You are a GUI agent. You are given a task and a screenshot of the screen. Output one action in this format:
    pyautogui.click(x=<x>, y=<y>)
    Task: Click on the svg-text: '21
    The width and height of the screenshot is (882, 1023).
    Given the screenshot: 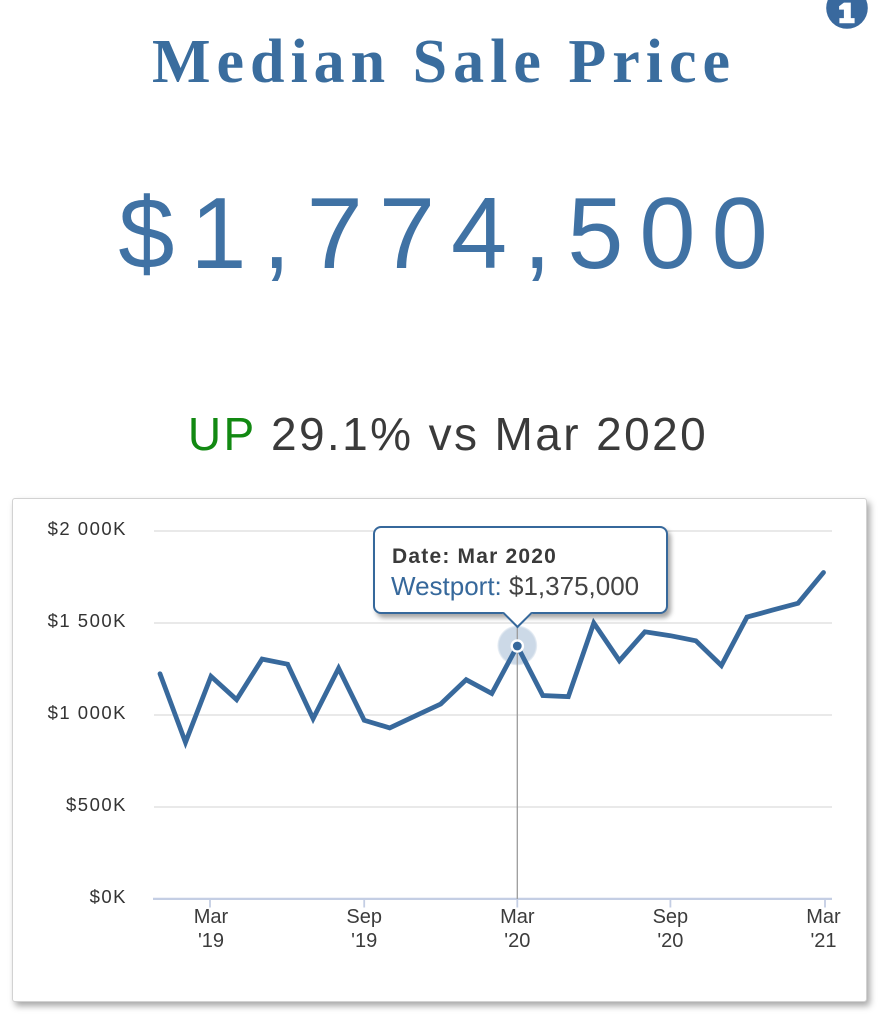 What is the action you would take?
    pyautogui.click(x=823, y=941)
    